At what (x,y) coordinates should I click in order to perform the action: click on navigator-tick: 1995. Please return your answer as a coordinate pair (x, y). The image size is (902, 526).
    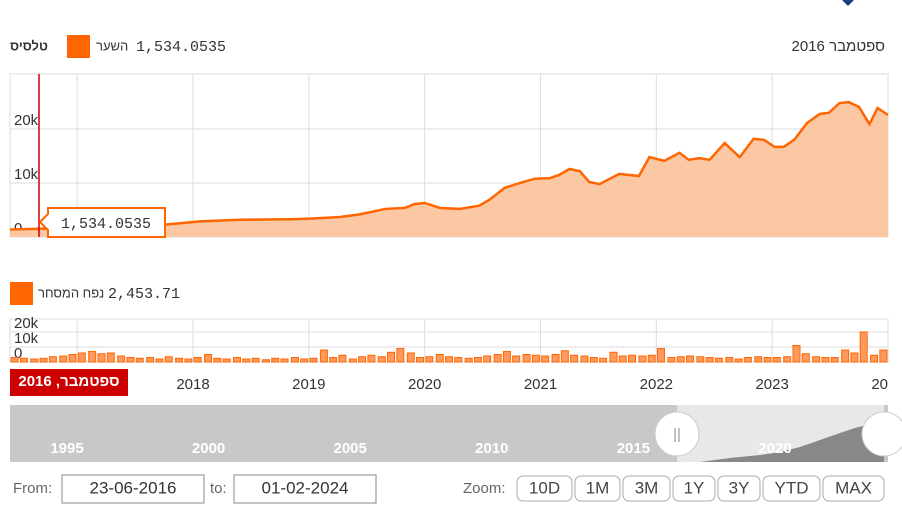
    Looking at the image, I should click on (66, 448).